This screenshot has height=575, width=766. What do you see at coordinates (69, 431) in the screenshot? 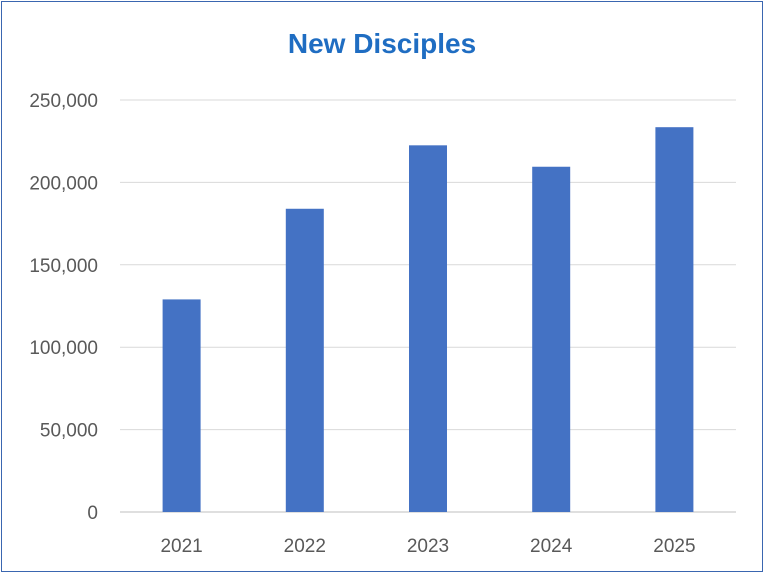
I see `y-tick-label: 50,000` at bounding box center [69, 431].